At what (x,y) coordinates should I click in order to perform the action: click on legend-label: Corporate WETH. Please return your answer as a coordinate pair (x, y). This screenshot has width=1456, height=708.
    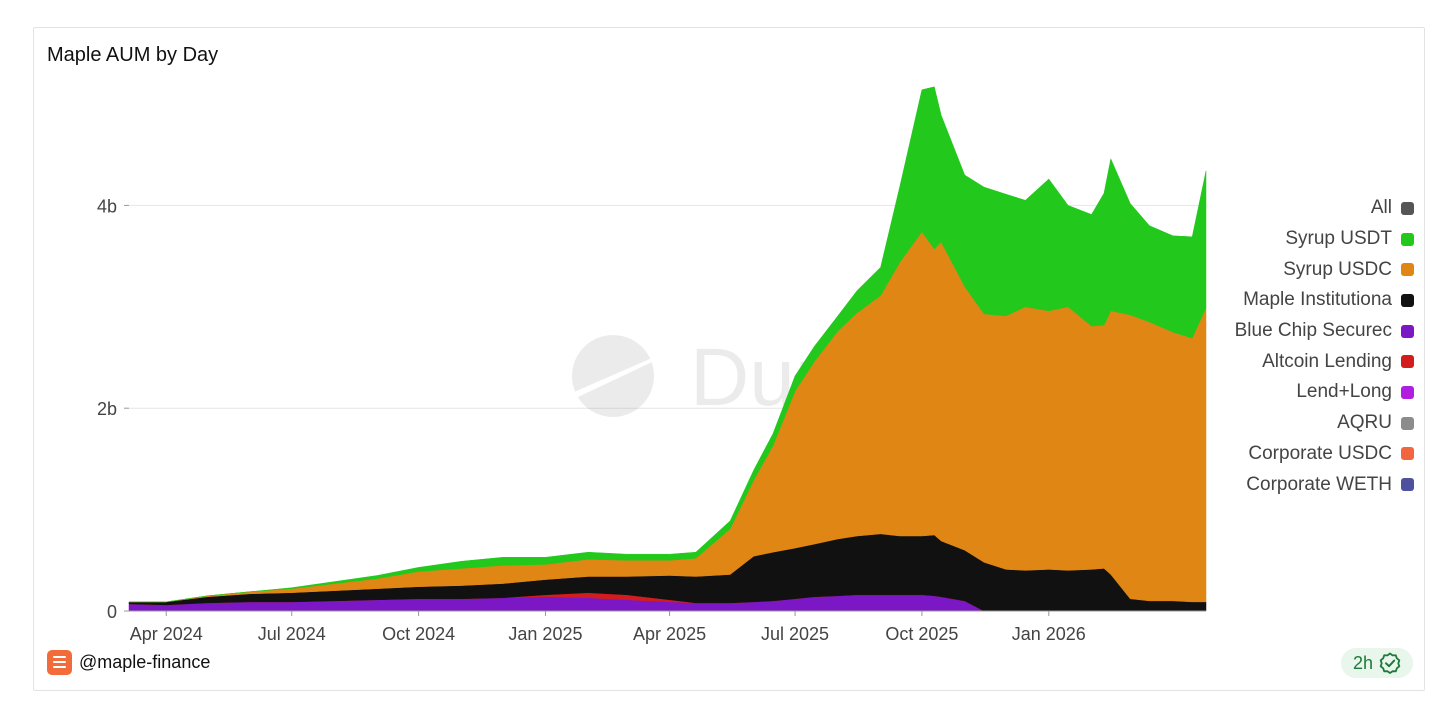
    Looking at the image, I should click on (1319, 484).